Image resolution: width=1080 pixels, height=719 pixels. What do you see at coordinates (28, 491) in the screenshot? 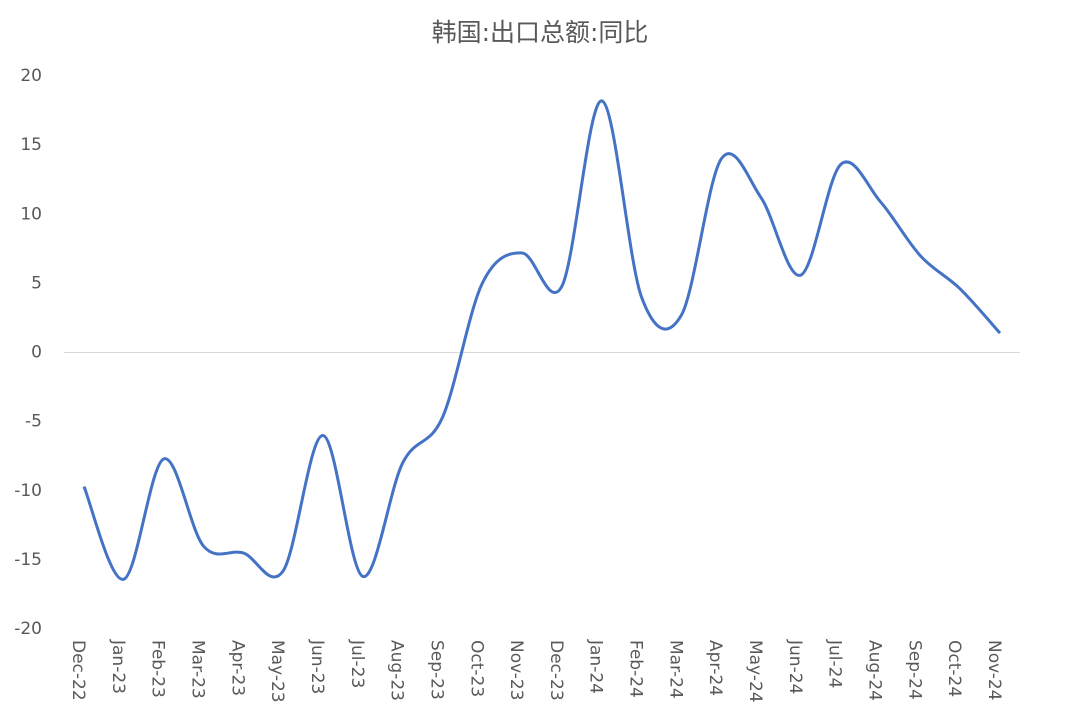
I see `y-tick-label: -10` at bounding box center [28, 491].